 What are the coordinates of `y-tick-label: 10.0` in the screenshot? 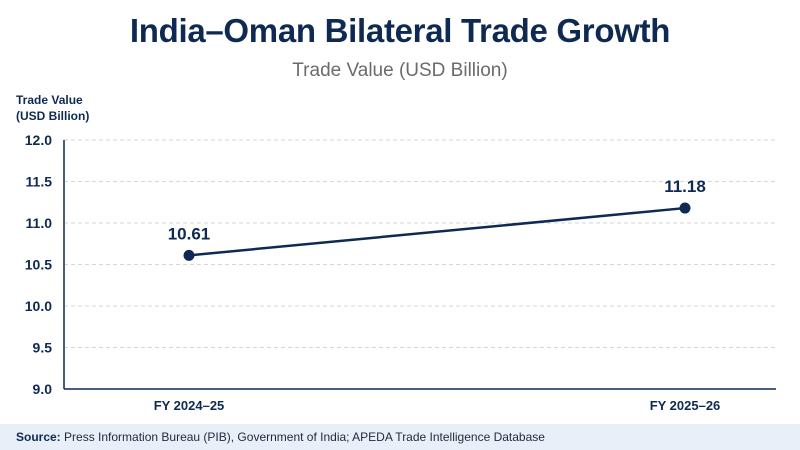 It's located at (38, 306).